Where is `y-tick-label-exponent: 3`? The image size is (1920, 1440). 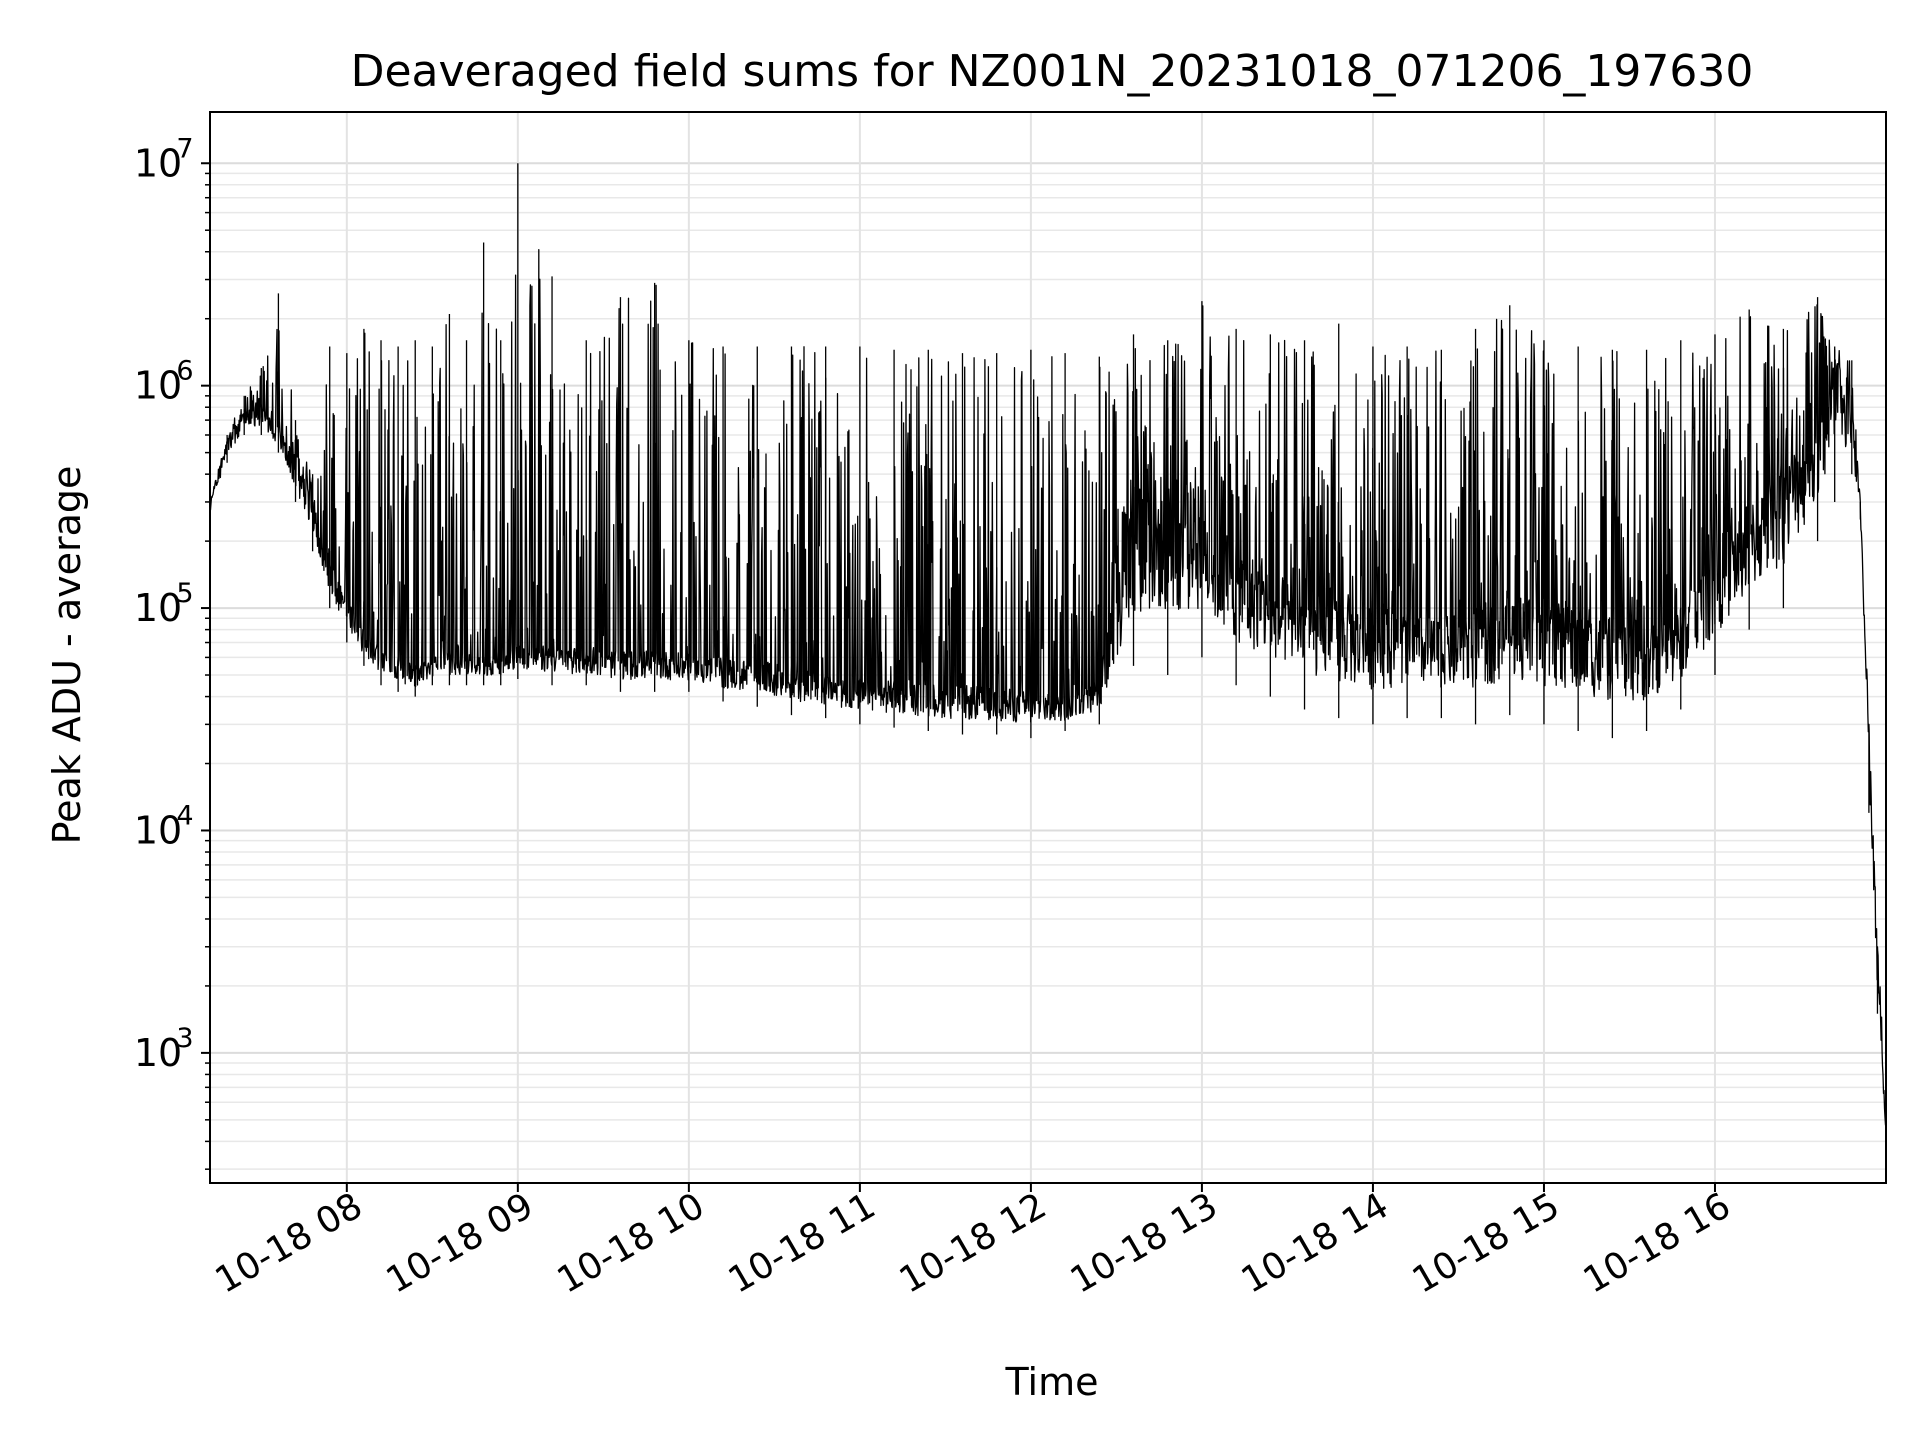
y-tick-label-exponent: 3 is located at coordinates (184, 1038).